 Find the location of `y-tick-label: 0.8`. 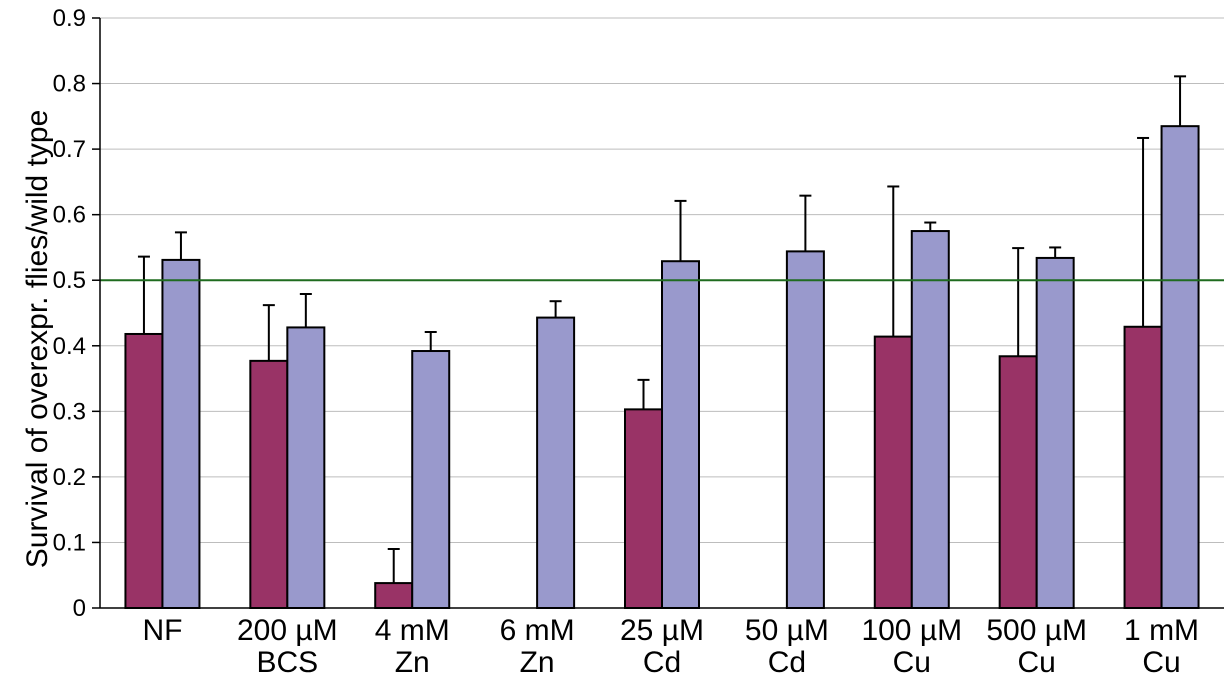

y-tick-label: 0.8 is located at coordinates (69, 84).